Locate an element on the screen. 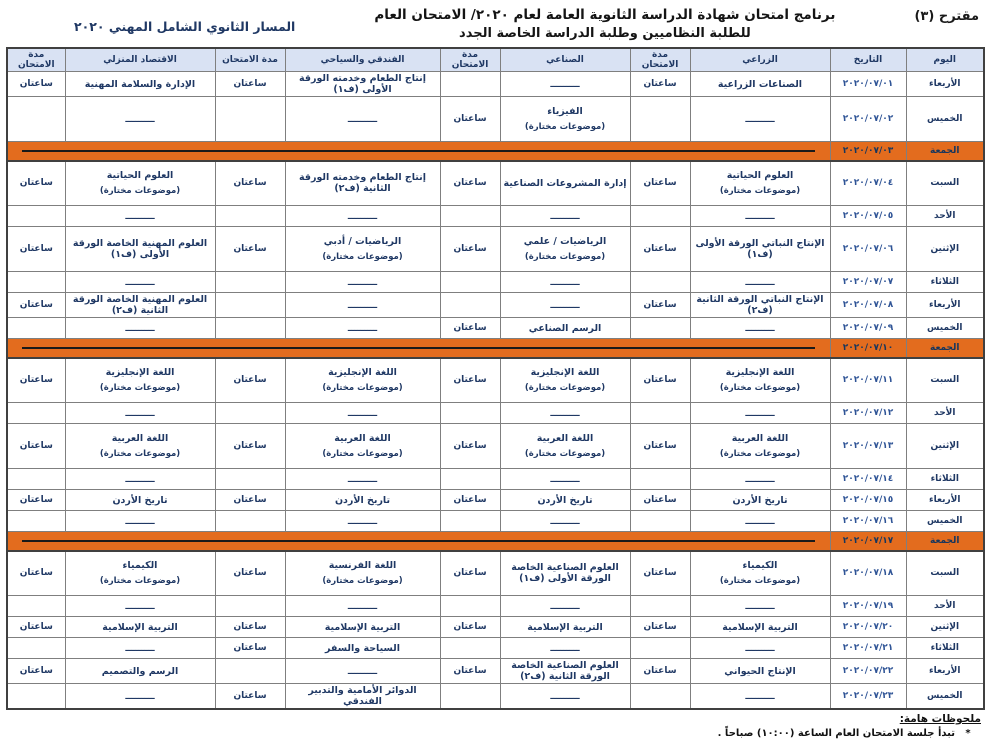 This screenshot has height=743, width=993. col-home-economics-header: الاقتصاد المنزلي is located at coordinates (140, 59).